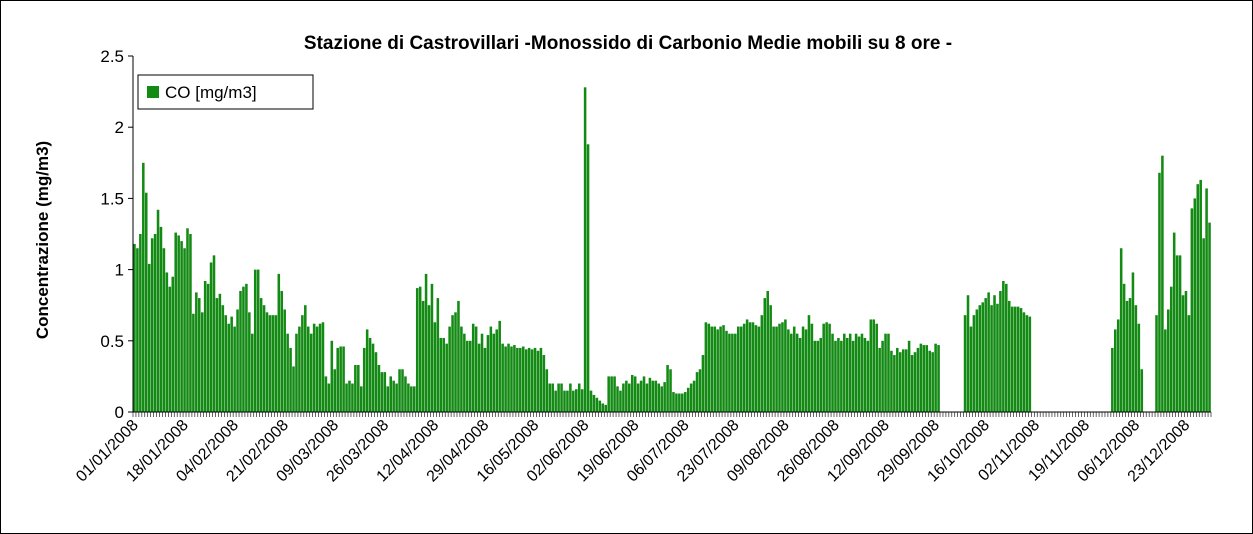  What do you see at coordinates (42, 240) in the screenshot?
I see `y-axis-label: Concentrazione (mg/m3)` at bounding box center [42, 240].